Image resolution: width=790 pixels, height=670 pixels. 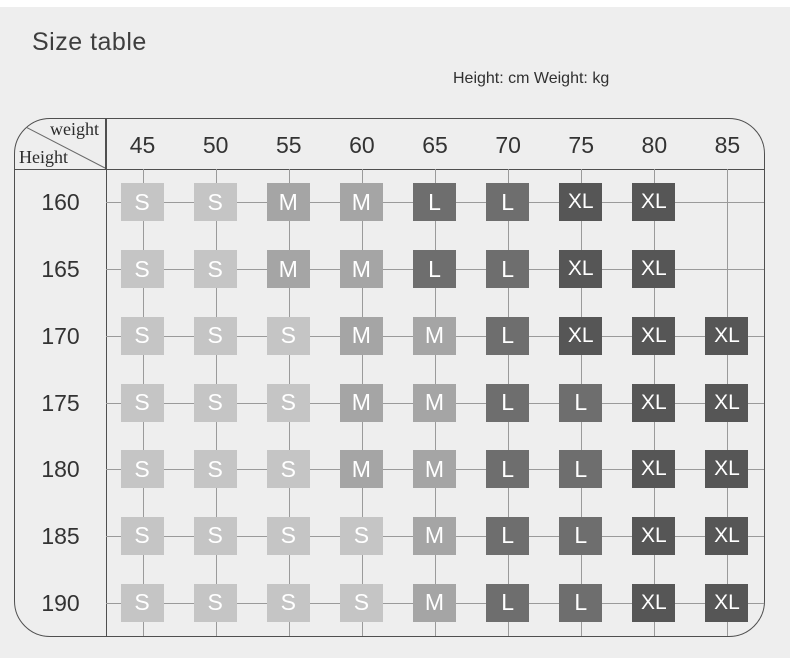 What do you see at coordinates (531, 78) in the screenshot?
I see `units-note: Height: cm Weight: kg` at bounding box center [531, 78].